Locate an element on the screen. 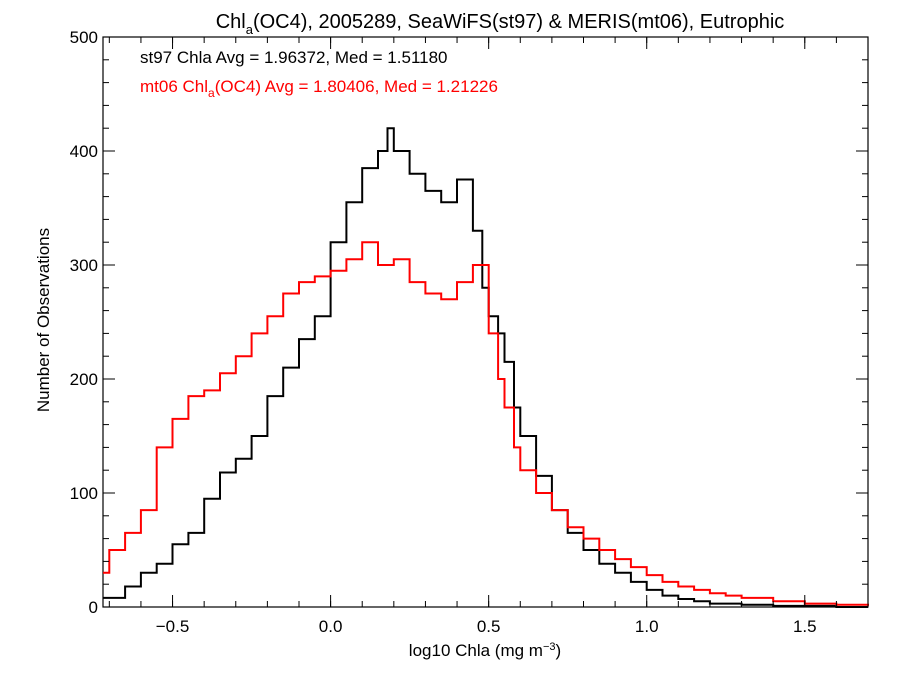 This screenshot has width=900, height=675. y-tick-label: 100 is located at coordinates (84, 493).